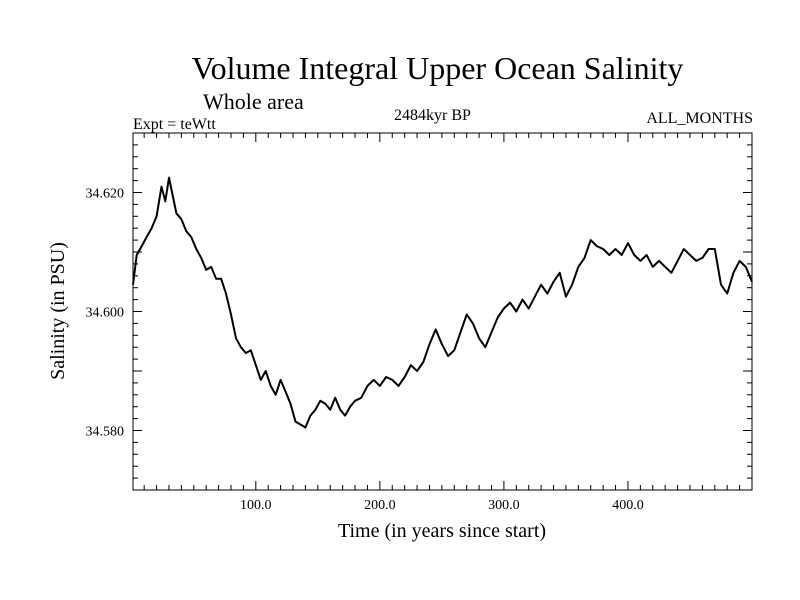 The width and height of the screenshot is (800, 600). I want to click on x-tick-label: 200.0, so click(380, 505).